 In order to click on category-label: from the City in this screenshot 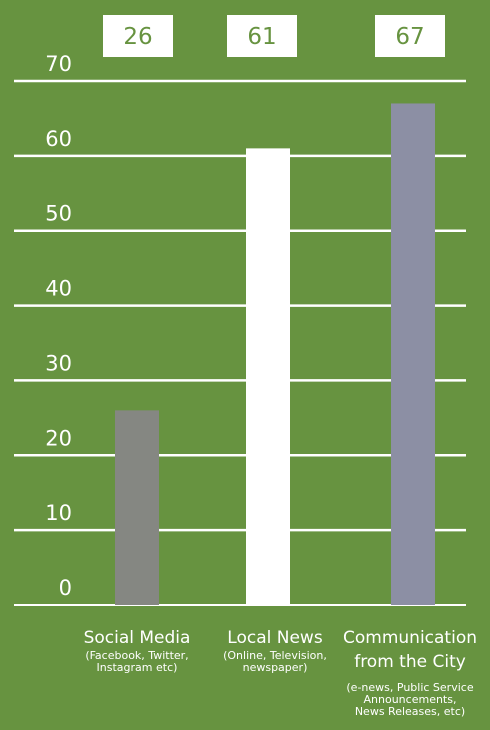, I will do `click(410, 662)`.